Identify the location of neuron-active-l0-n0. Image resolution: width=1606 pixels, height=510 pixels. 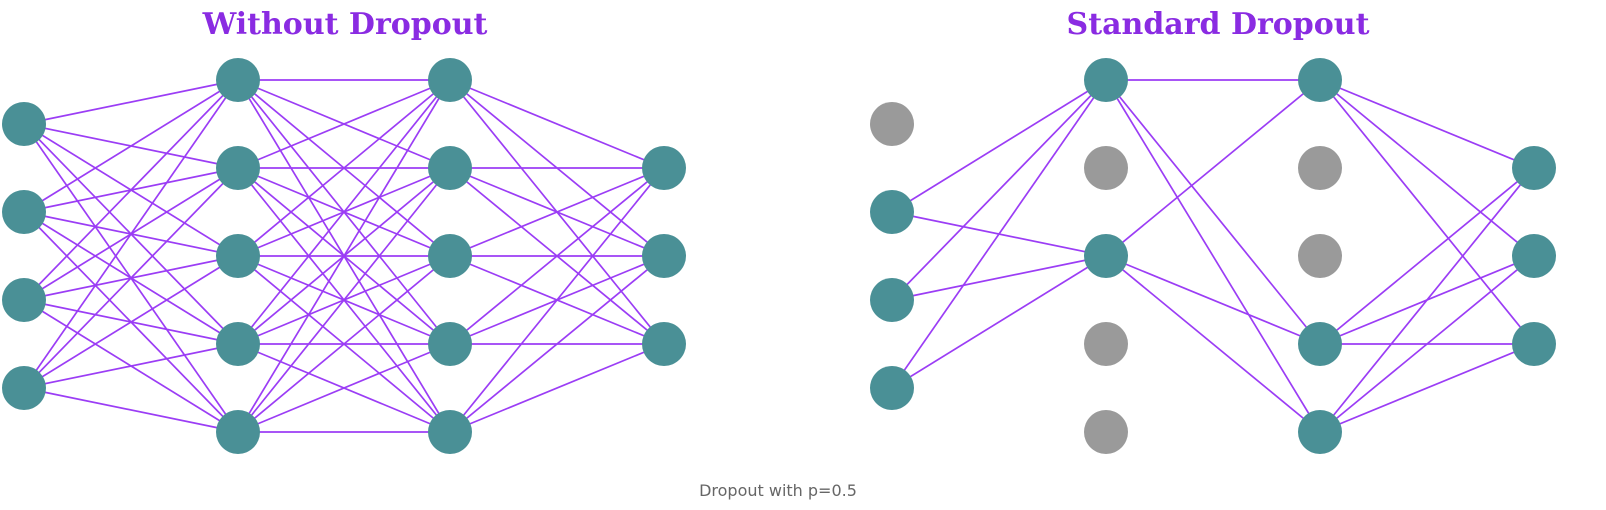
(24, 124).